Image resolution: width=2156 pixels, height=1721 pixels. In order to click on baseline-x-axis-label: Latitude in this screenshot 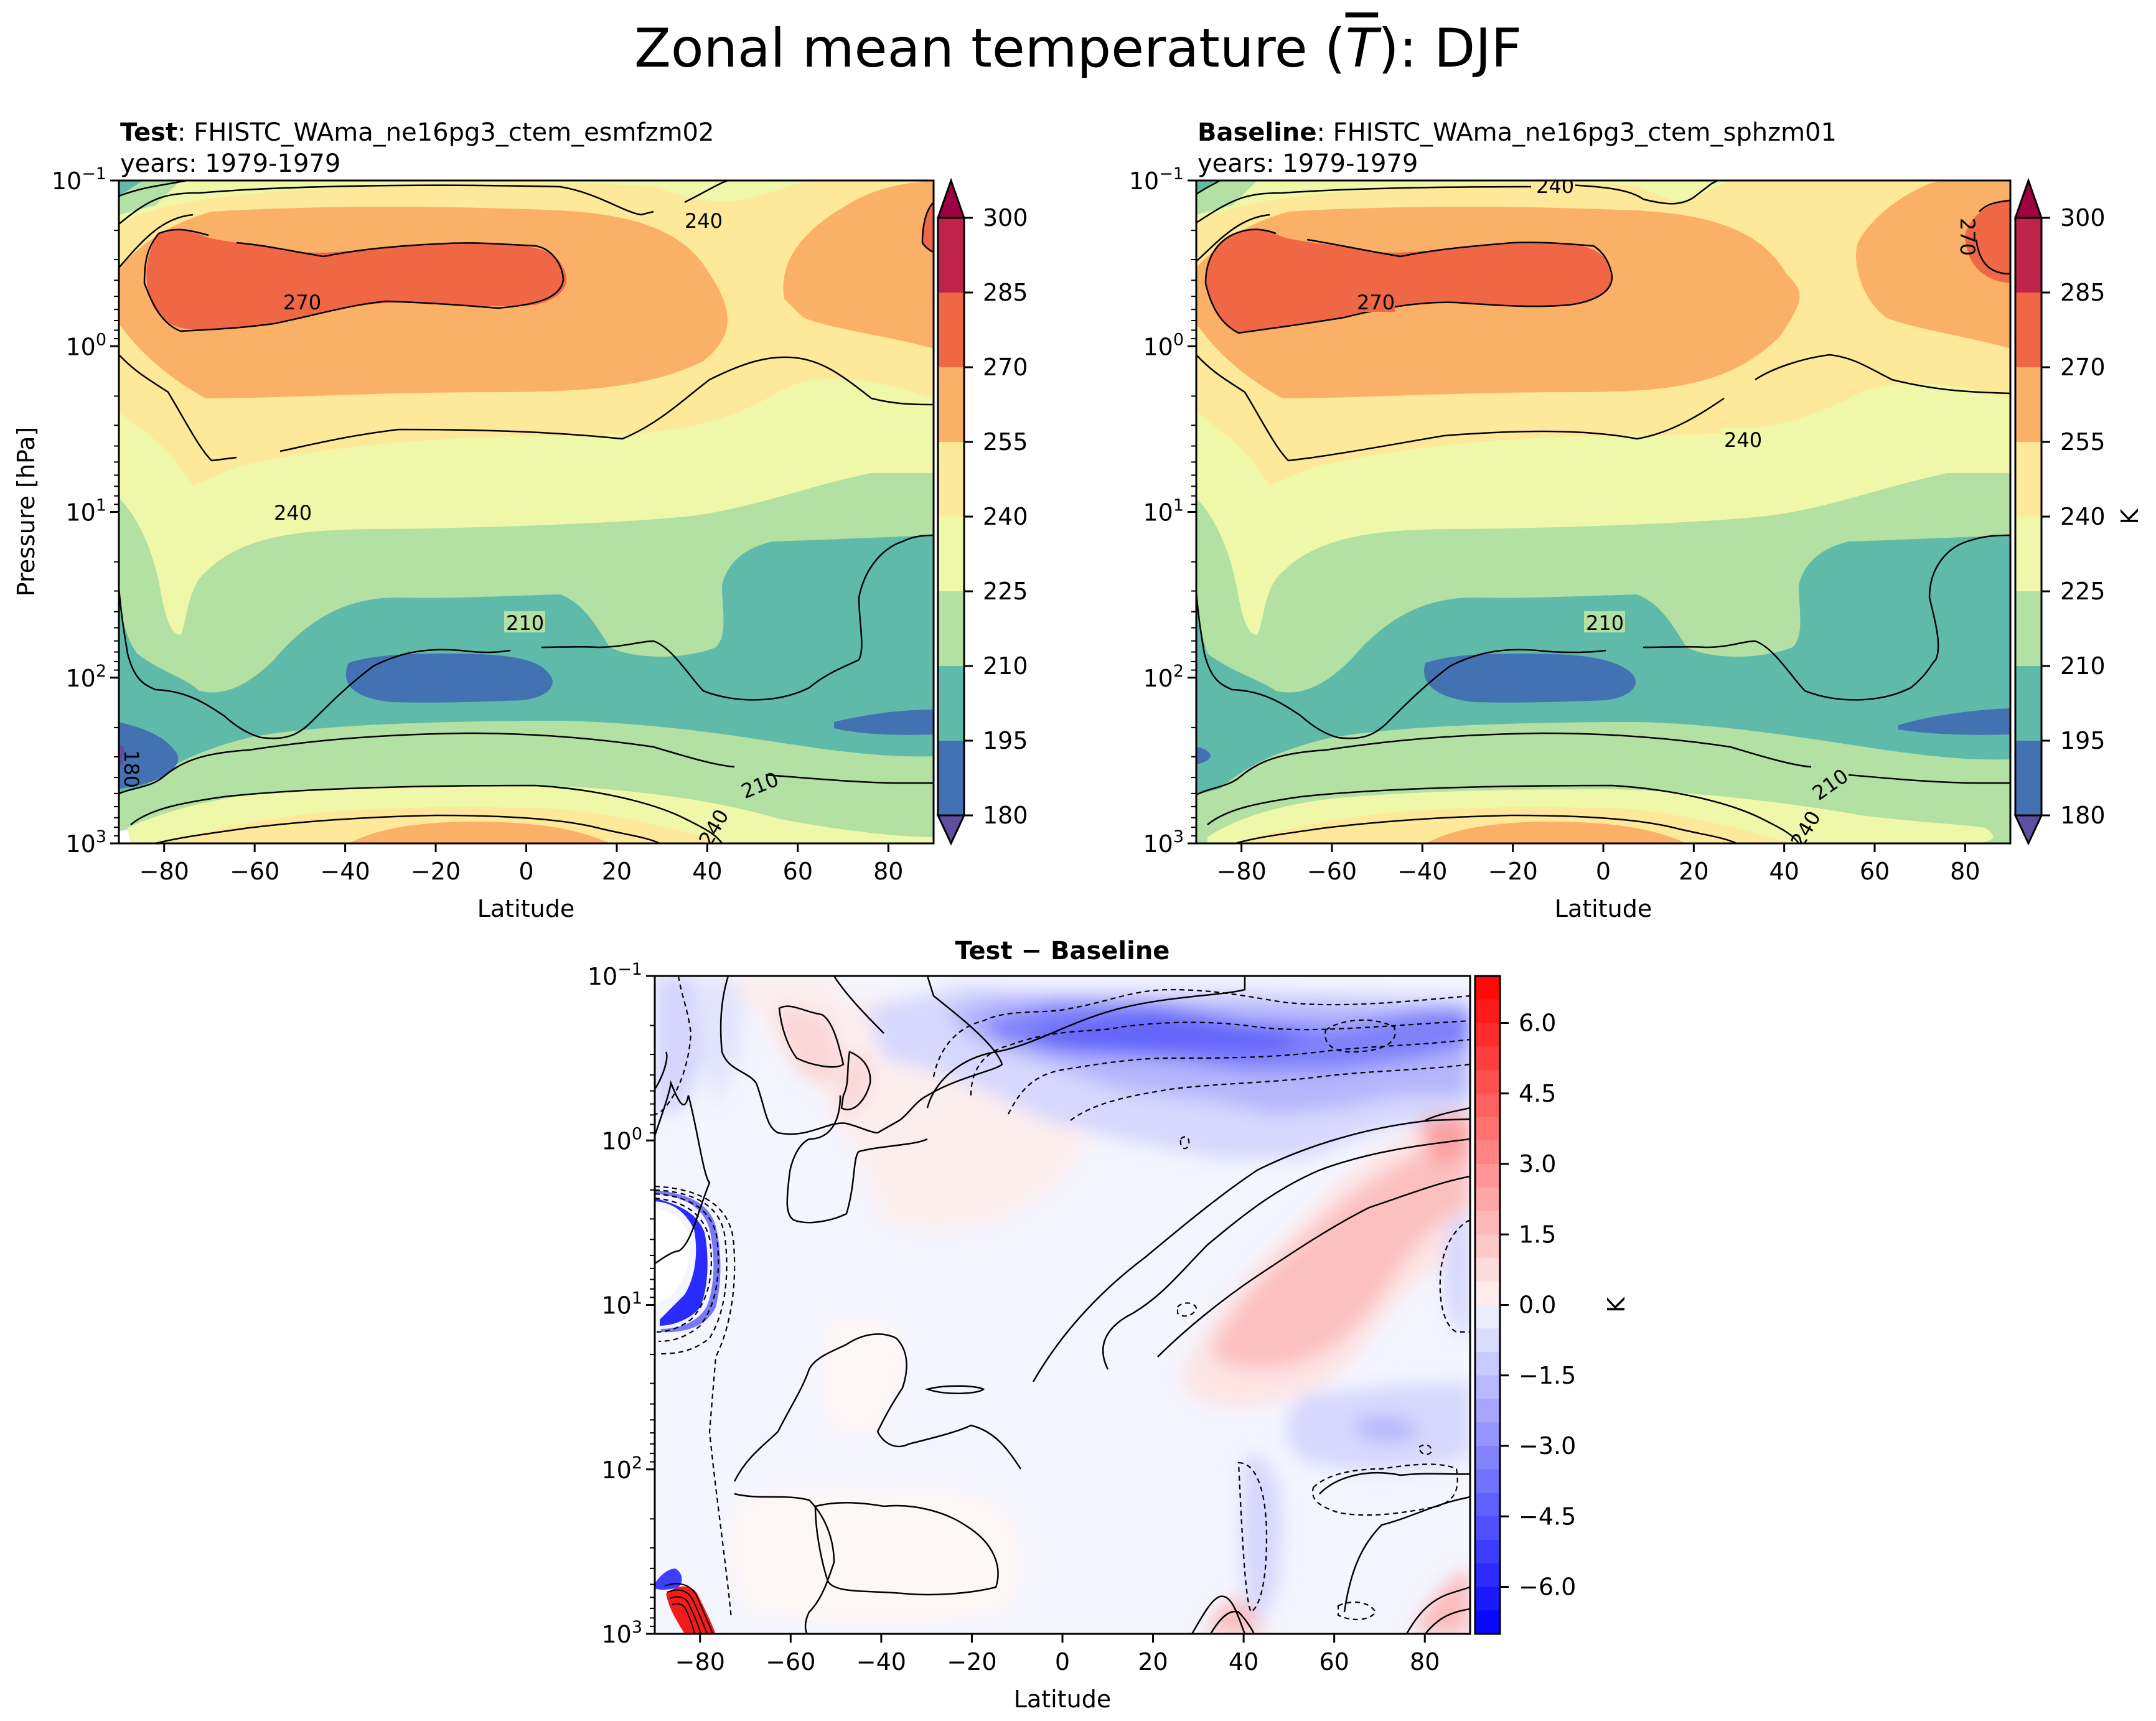, I will do `click(1603, 908)`.